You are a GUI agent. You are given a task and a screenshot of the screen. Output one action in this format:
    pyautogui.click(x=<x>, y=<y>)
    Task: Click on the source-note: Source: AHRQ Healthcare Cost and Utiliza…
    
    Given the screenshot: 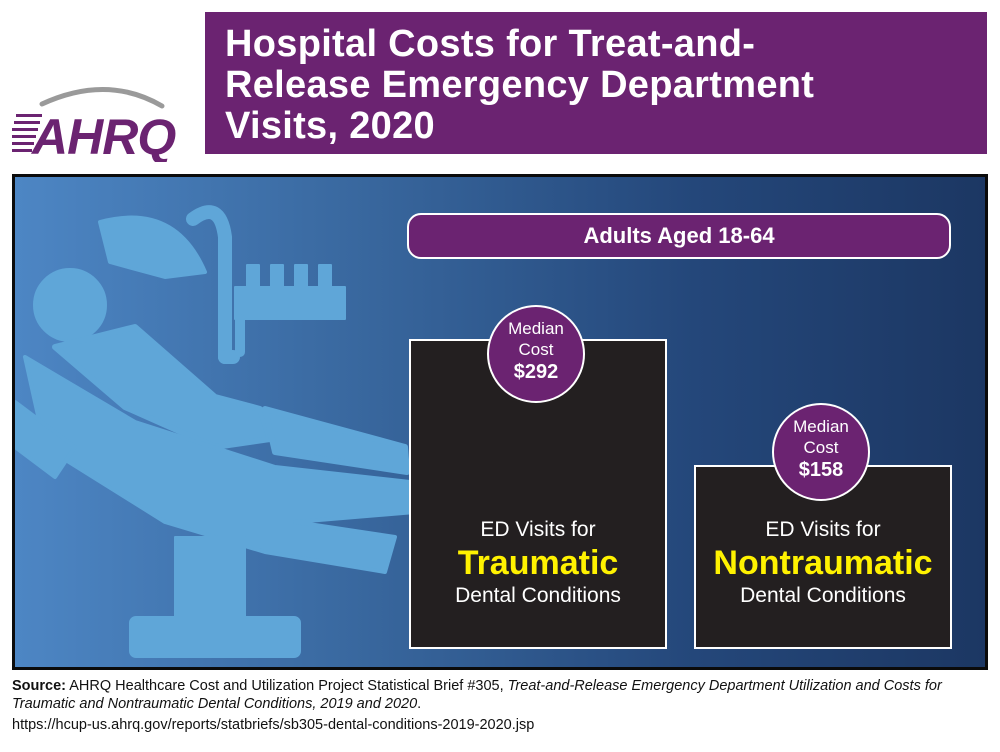 What is the action you would take?
    pyautogui.click(x=500, y=705)
    